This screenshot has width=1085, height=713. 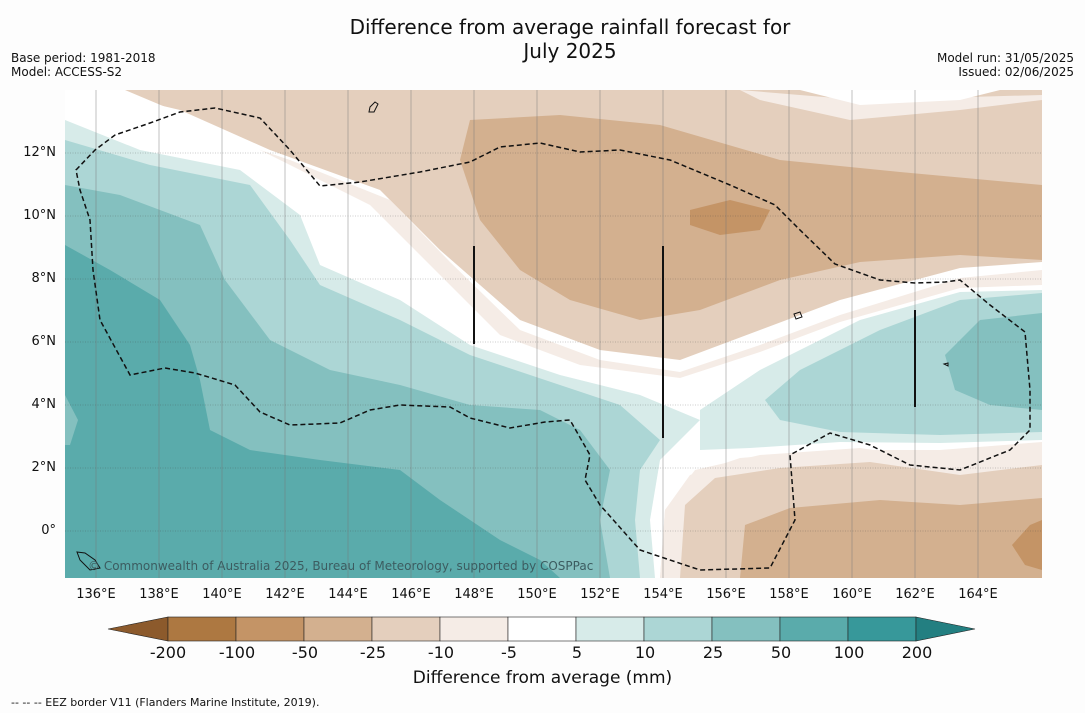 What do you see at coordinates (781, 652) in the screenshot?
I see `colorbar-tick: 50` at bounding box center [781, 652].